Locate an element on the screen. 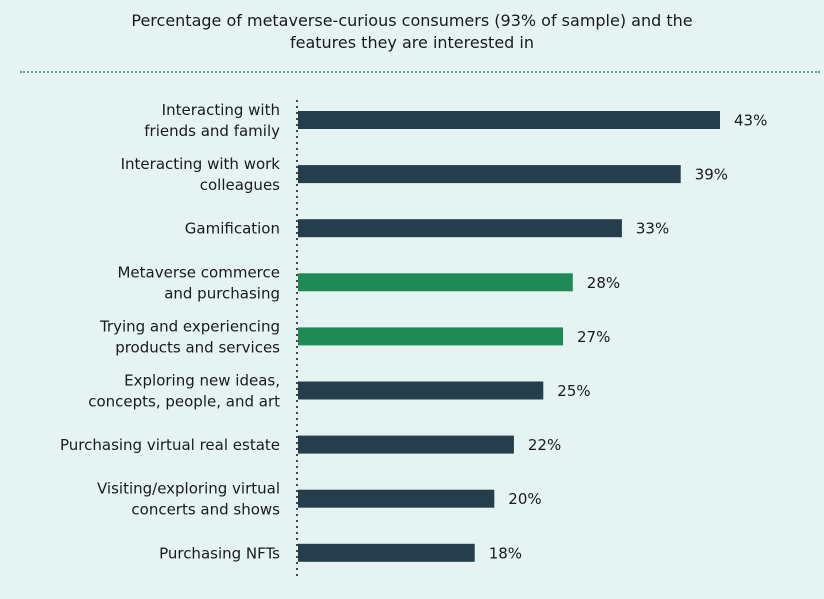 The height and width of the screenshot is (599, 824). value-label-5: 25% is located at coordinates (573, 391).